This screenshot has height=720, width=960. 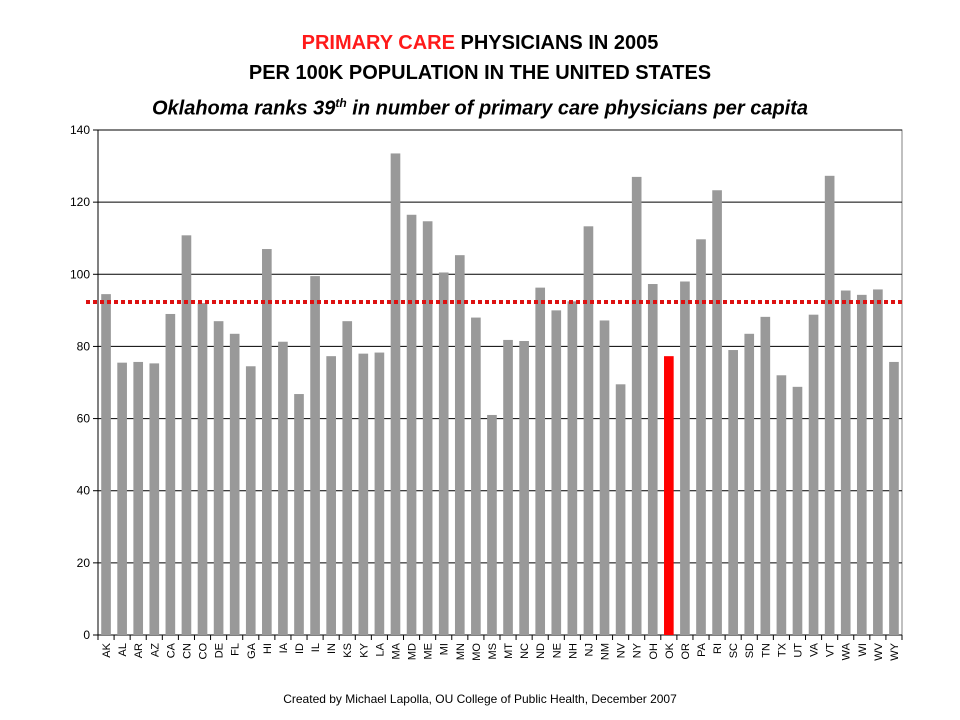 I want to click on x-tick-label-mi: MI, so click(x=445, y=649).